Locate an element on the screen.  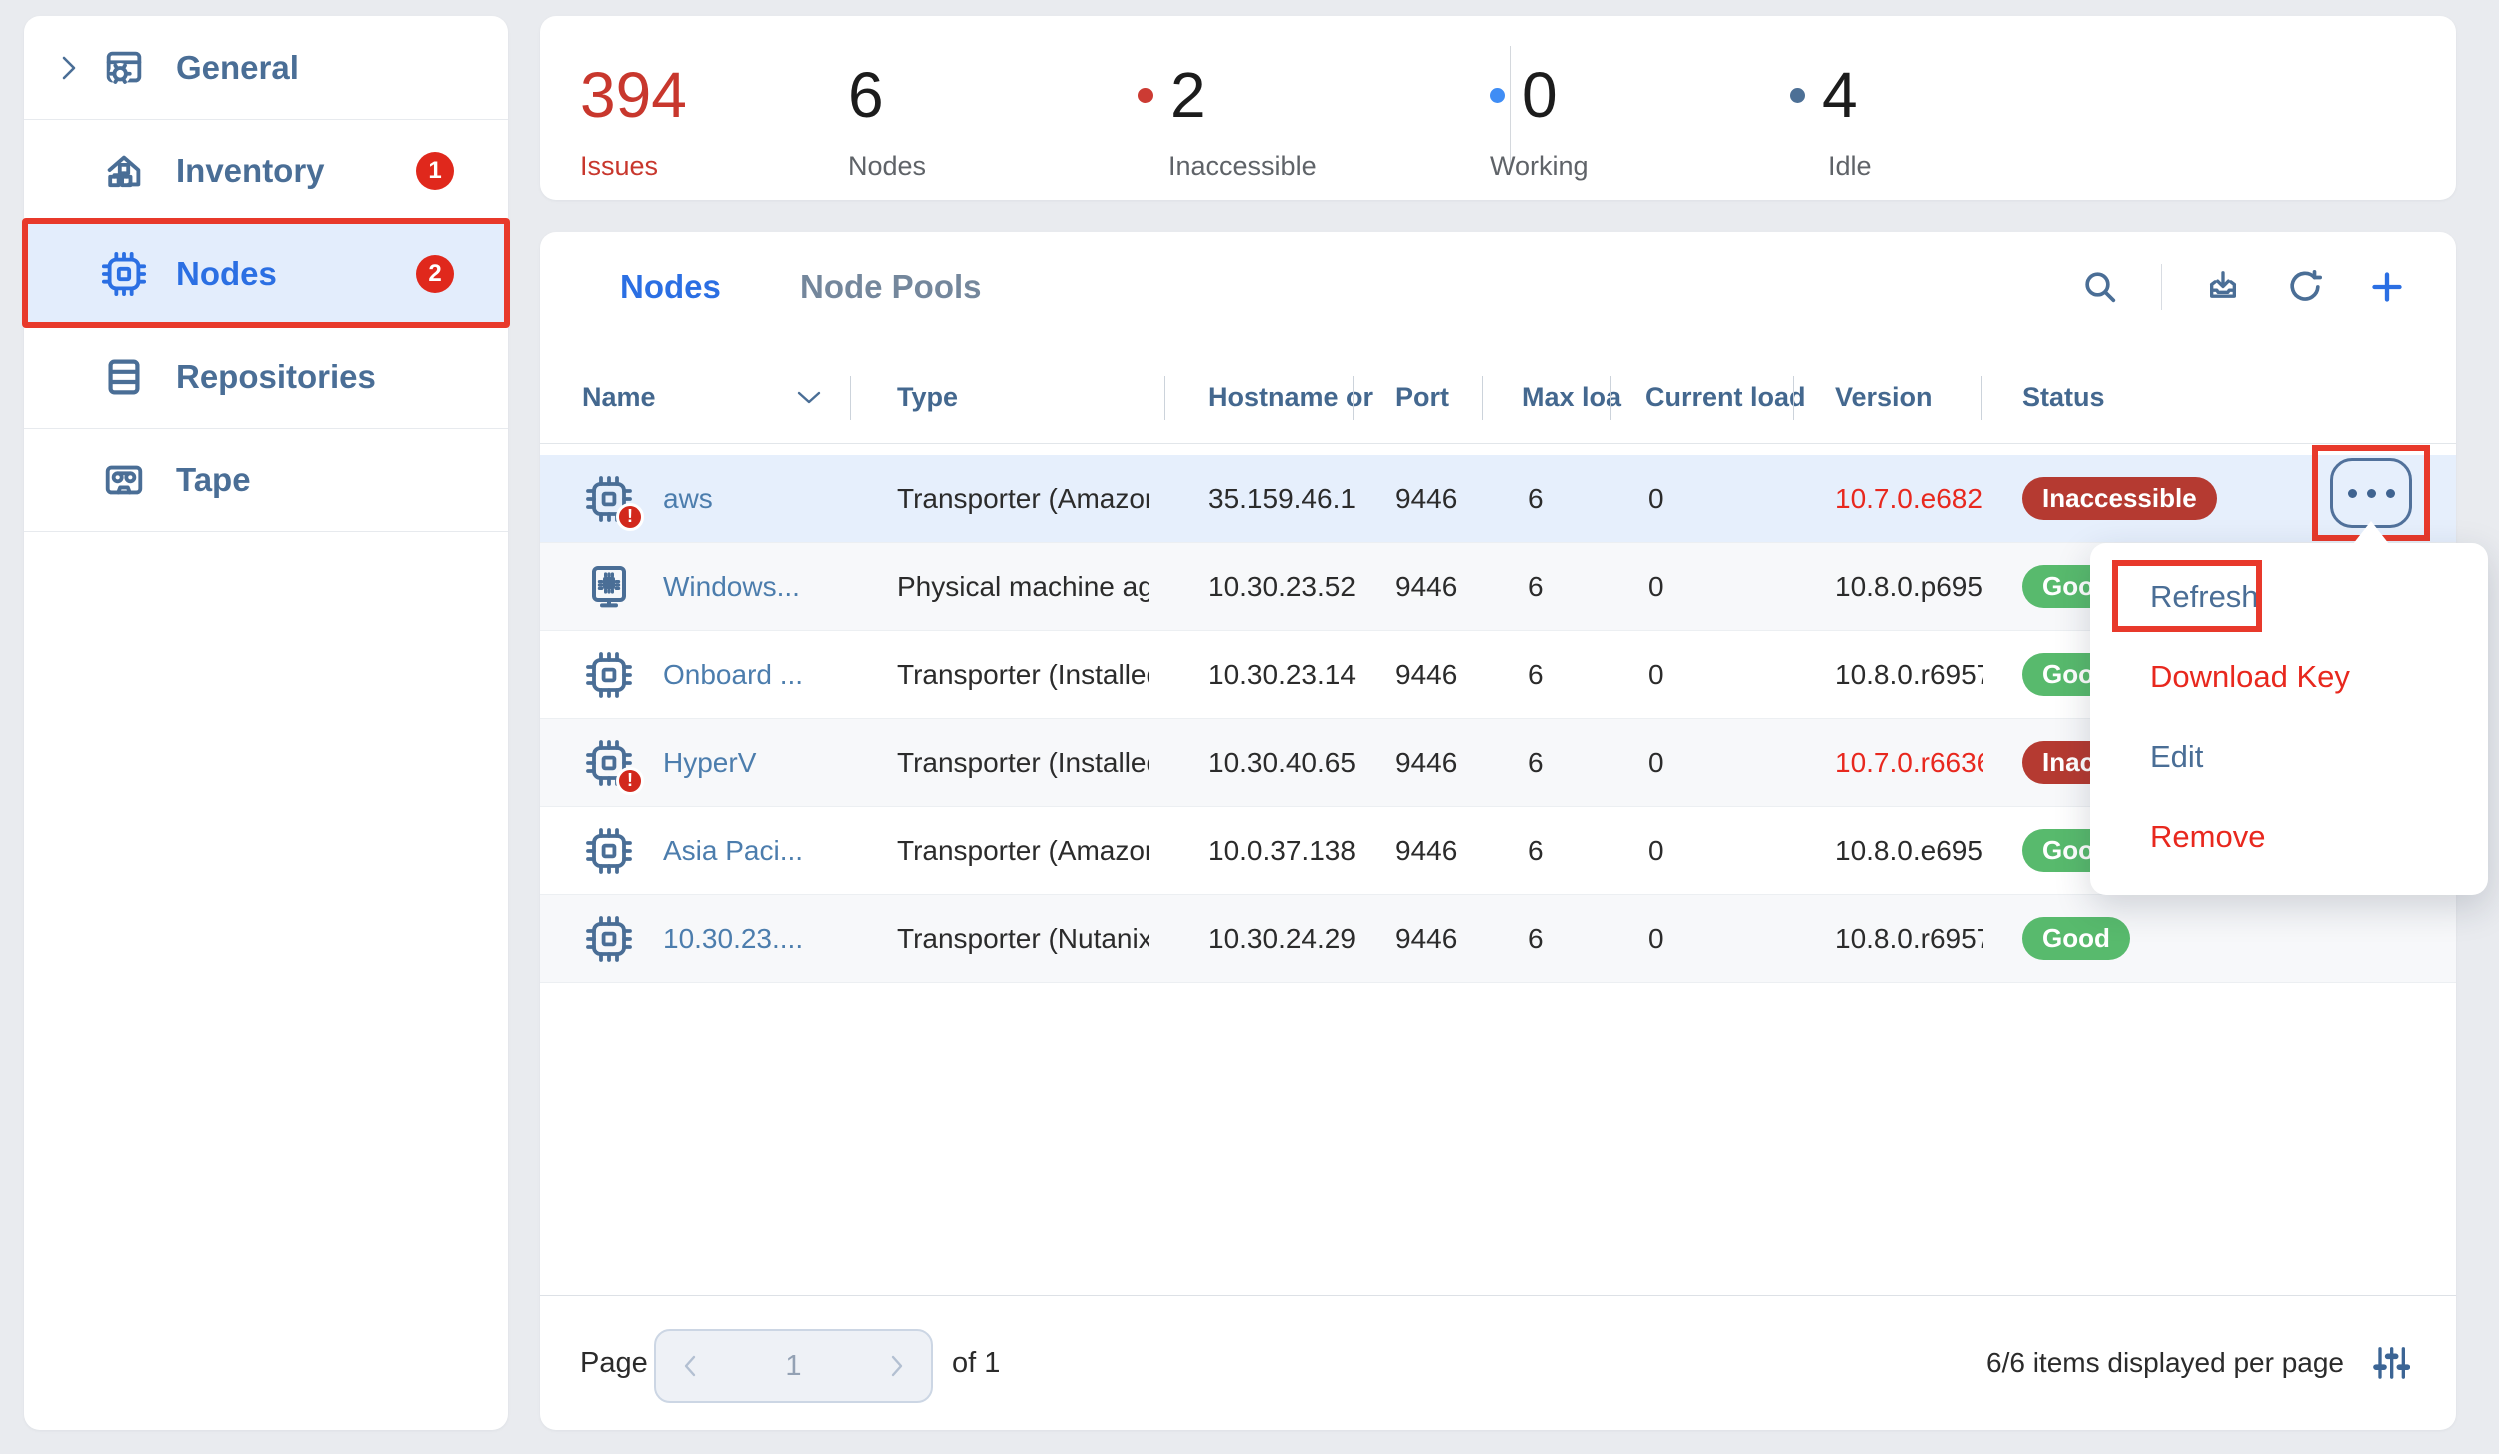
dot is located at coordinates (2390, 493).